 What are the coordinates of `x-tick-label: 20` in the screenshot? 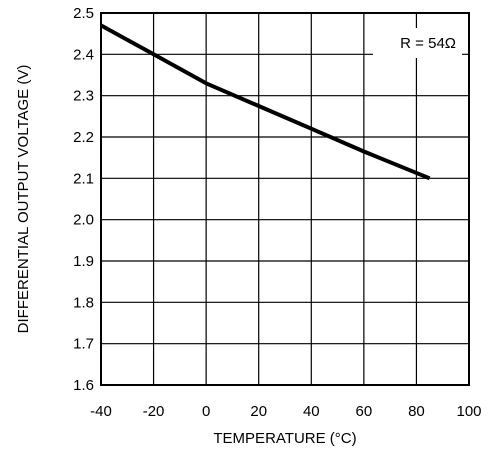 It's located at (258, 411).